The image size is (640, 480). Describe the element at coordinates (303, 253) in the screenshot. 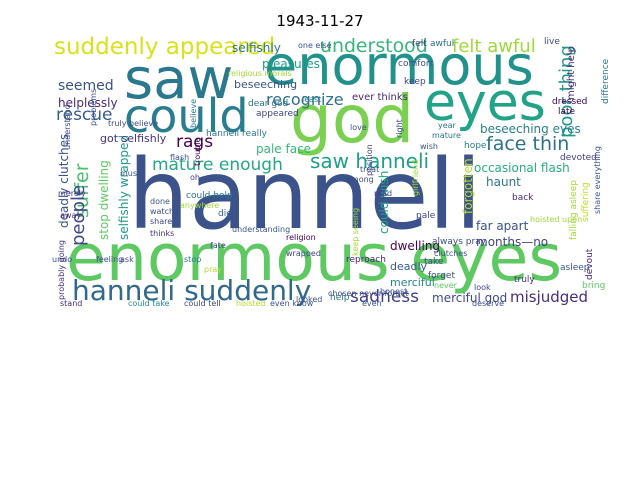

I see `word-wrapped: wrapped` at that location.